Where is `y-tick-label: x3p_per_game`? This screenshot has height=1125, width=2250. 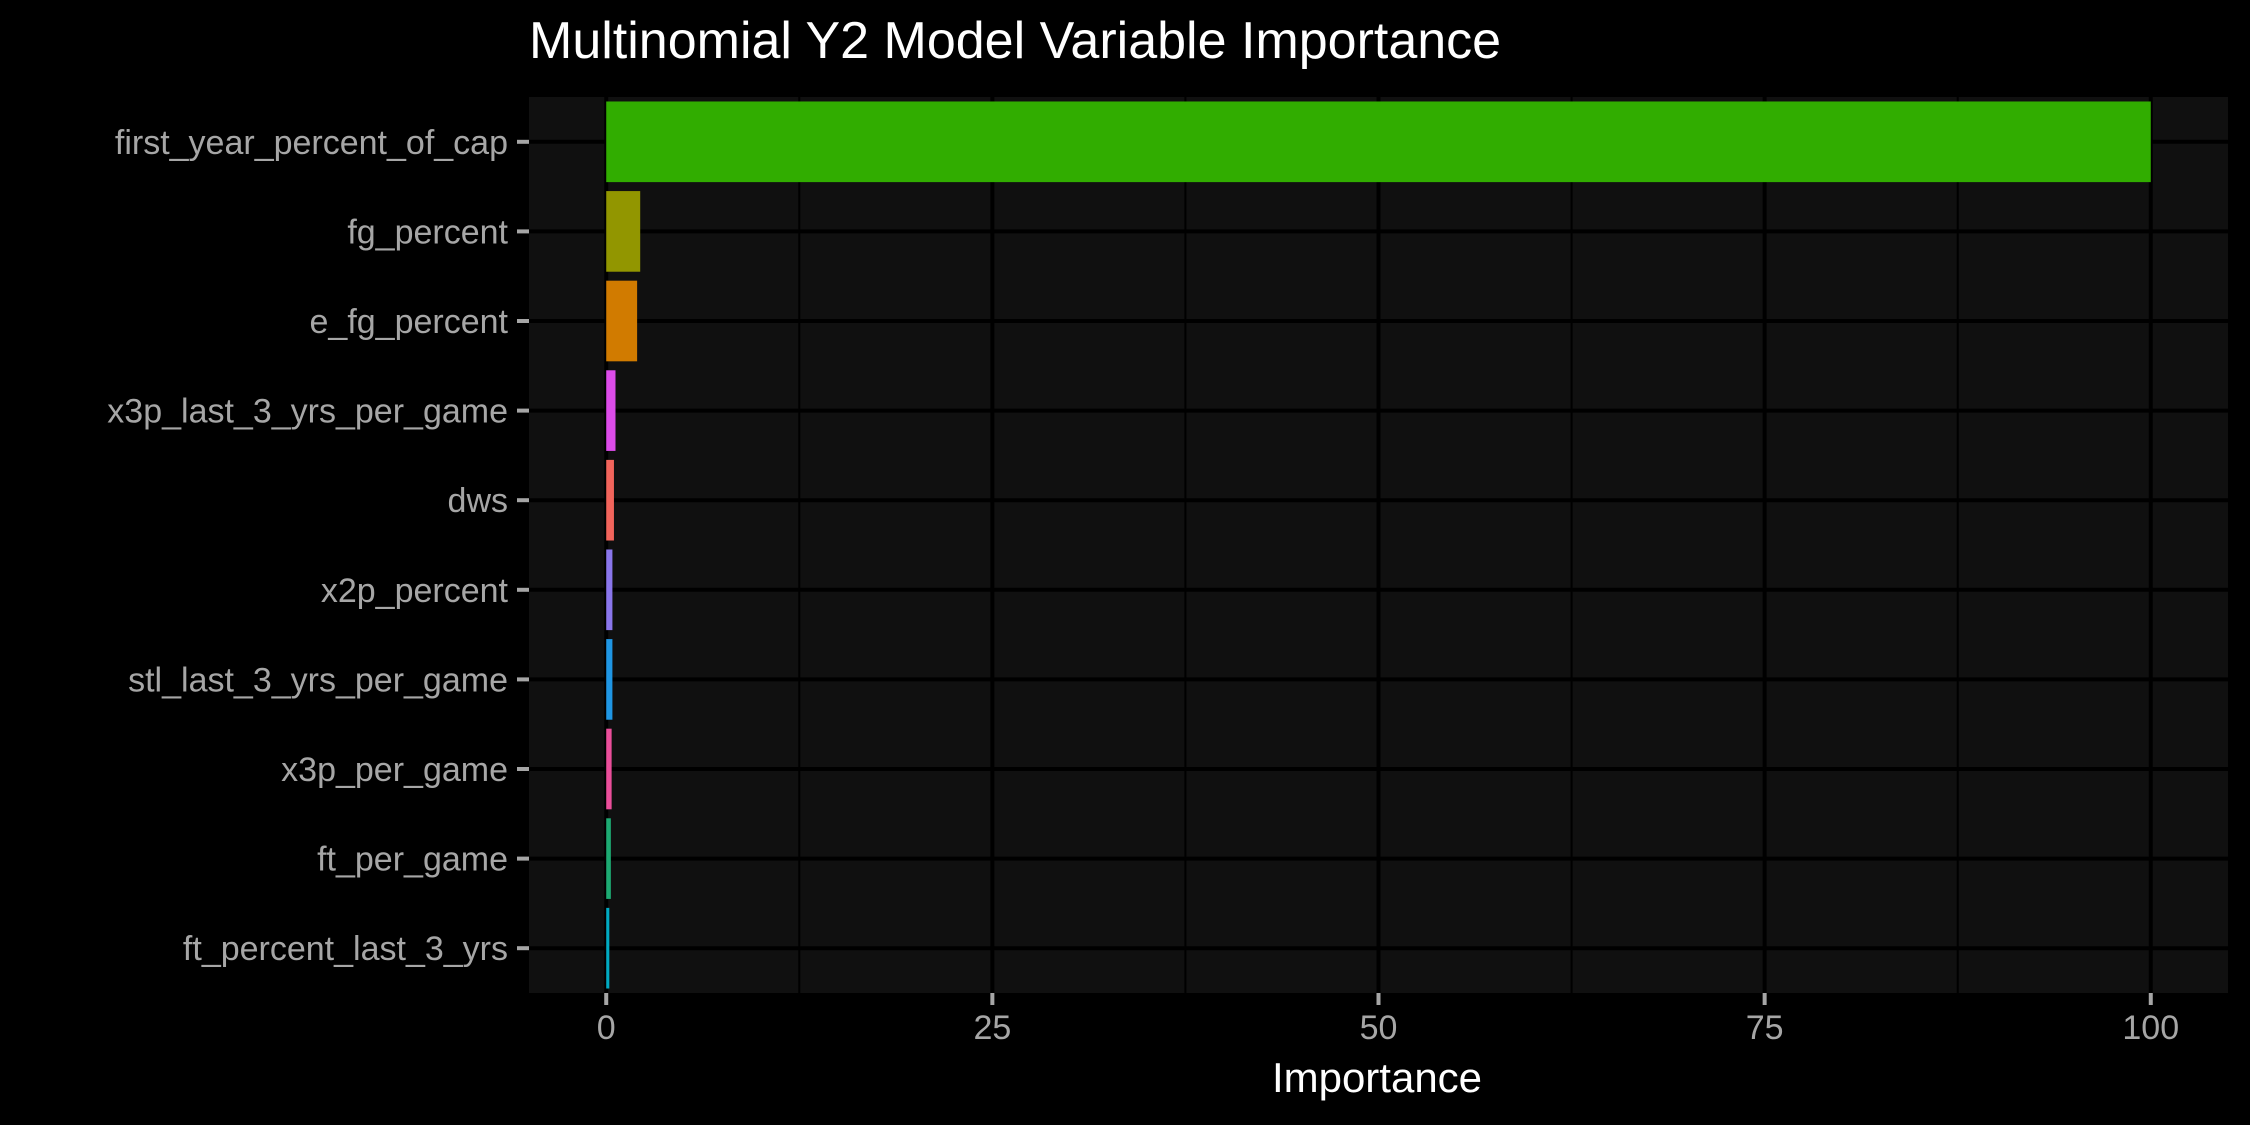 y-tick-label: x3p_per_game is located at coordinates (394, 770).